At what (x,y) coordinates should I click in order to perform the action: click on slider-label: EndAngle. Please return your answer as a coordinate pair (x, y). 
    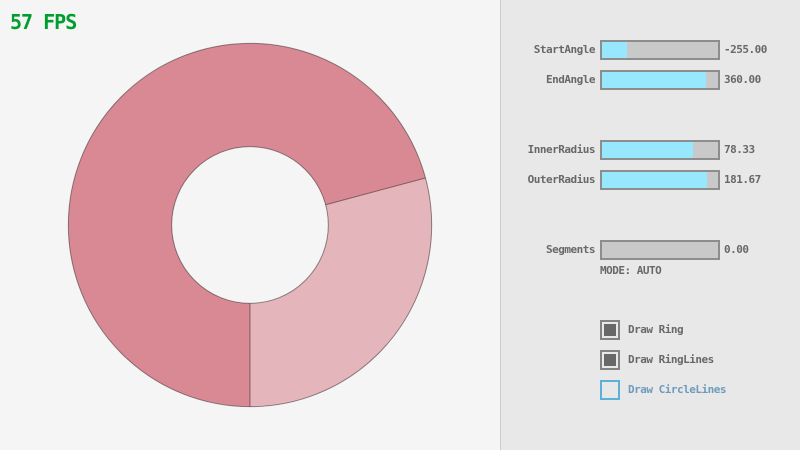
    Looking at the image, I should click on (570, 79).